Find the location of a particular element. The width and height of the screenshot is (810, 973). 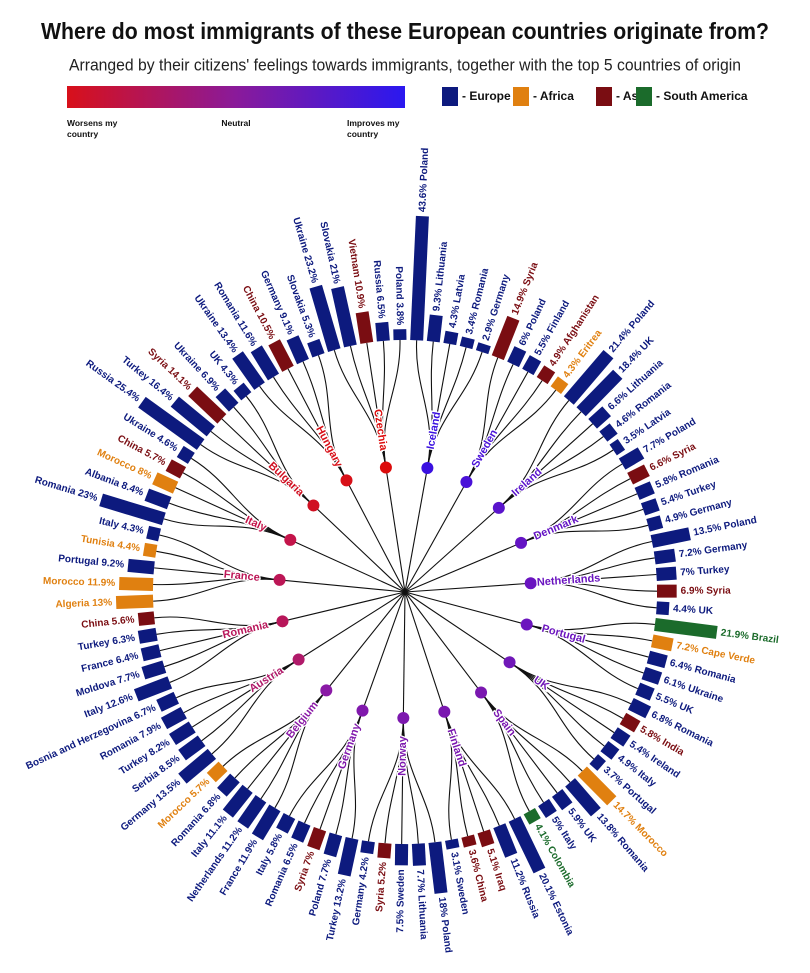

bar-label: Romania 23% is located at coordinates (66, 489).